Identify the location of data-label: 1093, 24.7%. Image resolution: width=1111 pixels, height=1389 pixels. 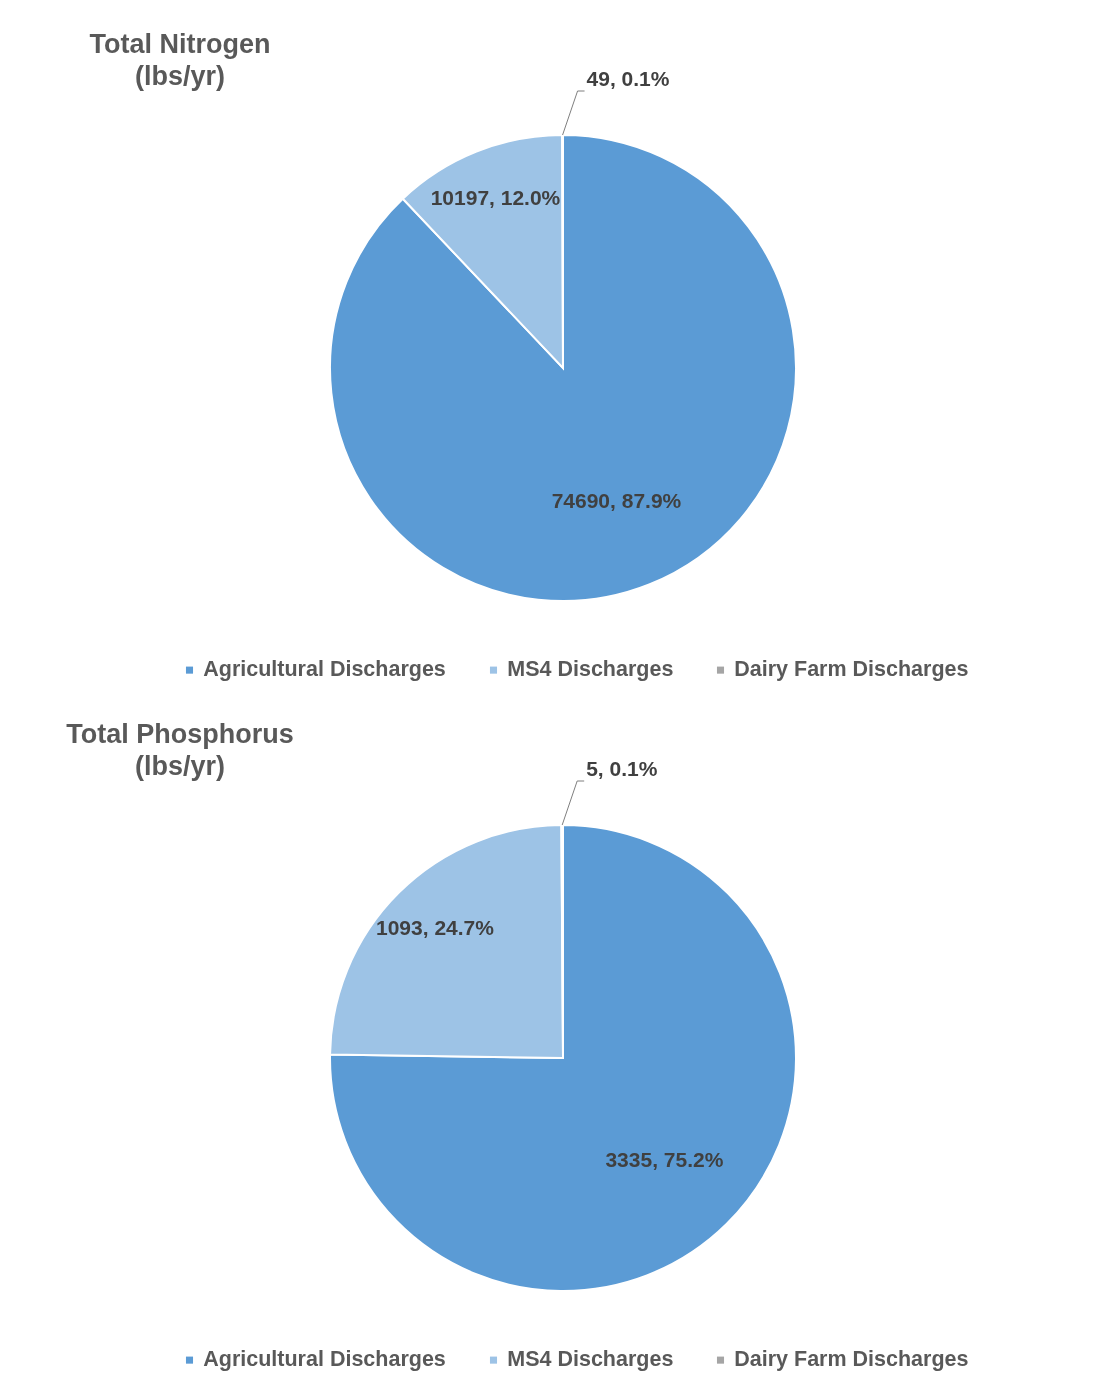
(435, 928).